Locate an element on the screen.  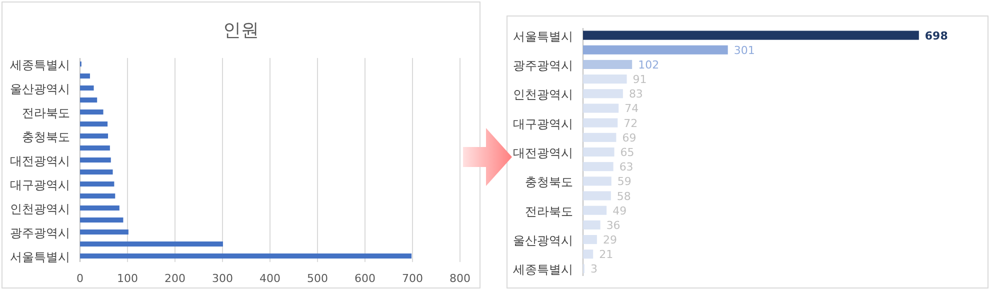
data-label: 69 is located at coordinates (629, 137).